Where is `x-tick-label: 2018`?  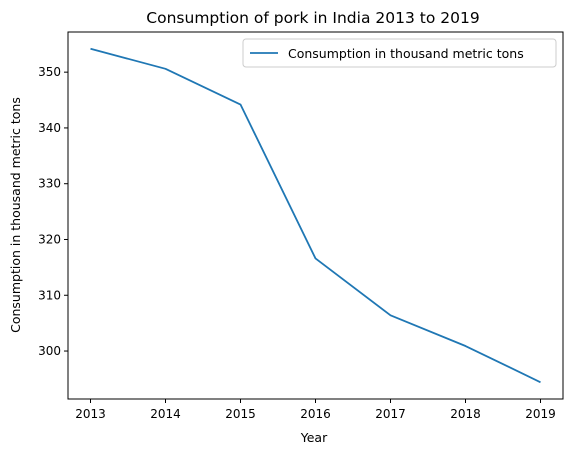
x-tick-label: 2018 is located at coordinates (465, 414).